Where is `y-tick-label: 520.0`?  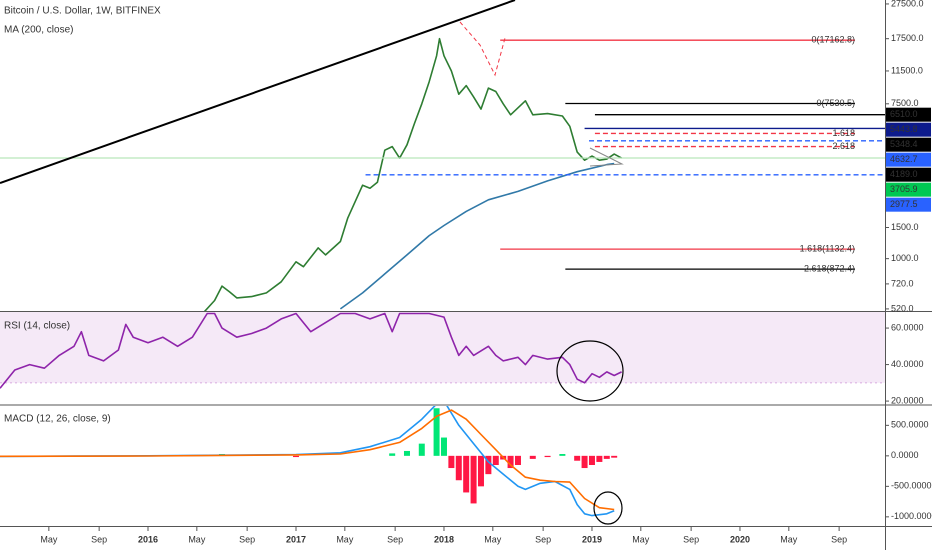 y-tick-label: 520.0 is located at coordinates (902, 308).